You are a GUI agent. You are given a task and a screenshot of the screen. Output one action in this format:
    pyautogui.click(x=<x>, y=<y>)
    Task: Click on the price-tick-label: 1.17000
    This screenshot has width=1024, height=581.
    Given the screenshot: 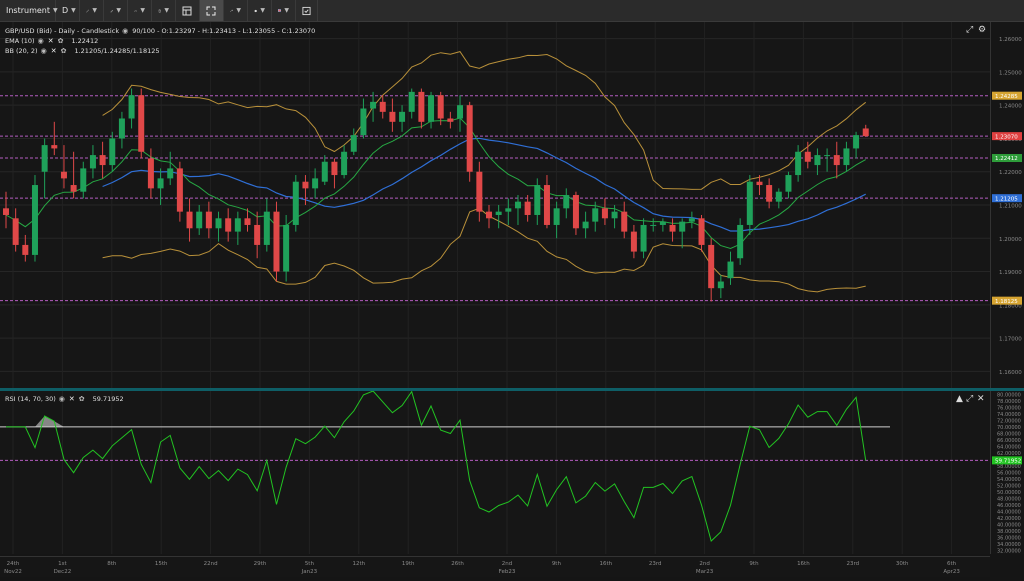 What is the action you would take?
    pyautogui.click(x=1010, y=340)
    